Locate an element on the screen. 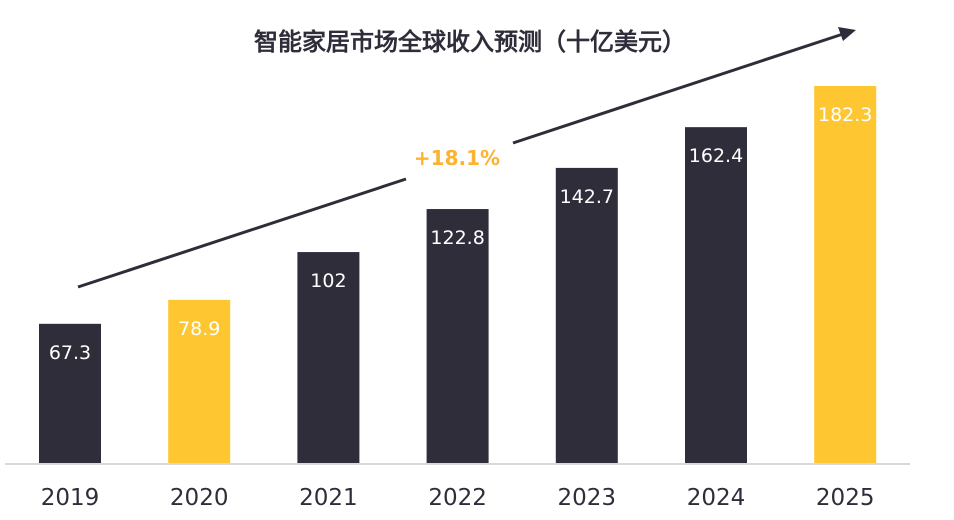 The image size is (954, 520). bar-2022 is located at coordinates (457, 336).